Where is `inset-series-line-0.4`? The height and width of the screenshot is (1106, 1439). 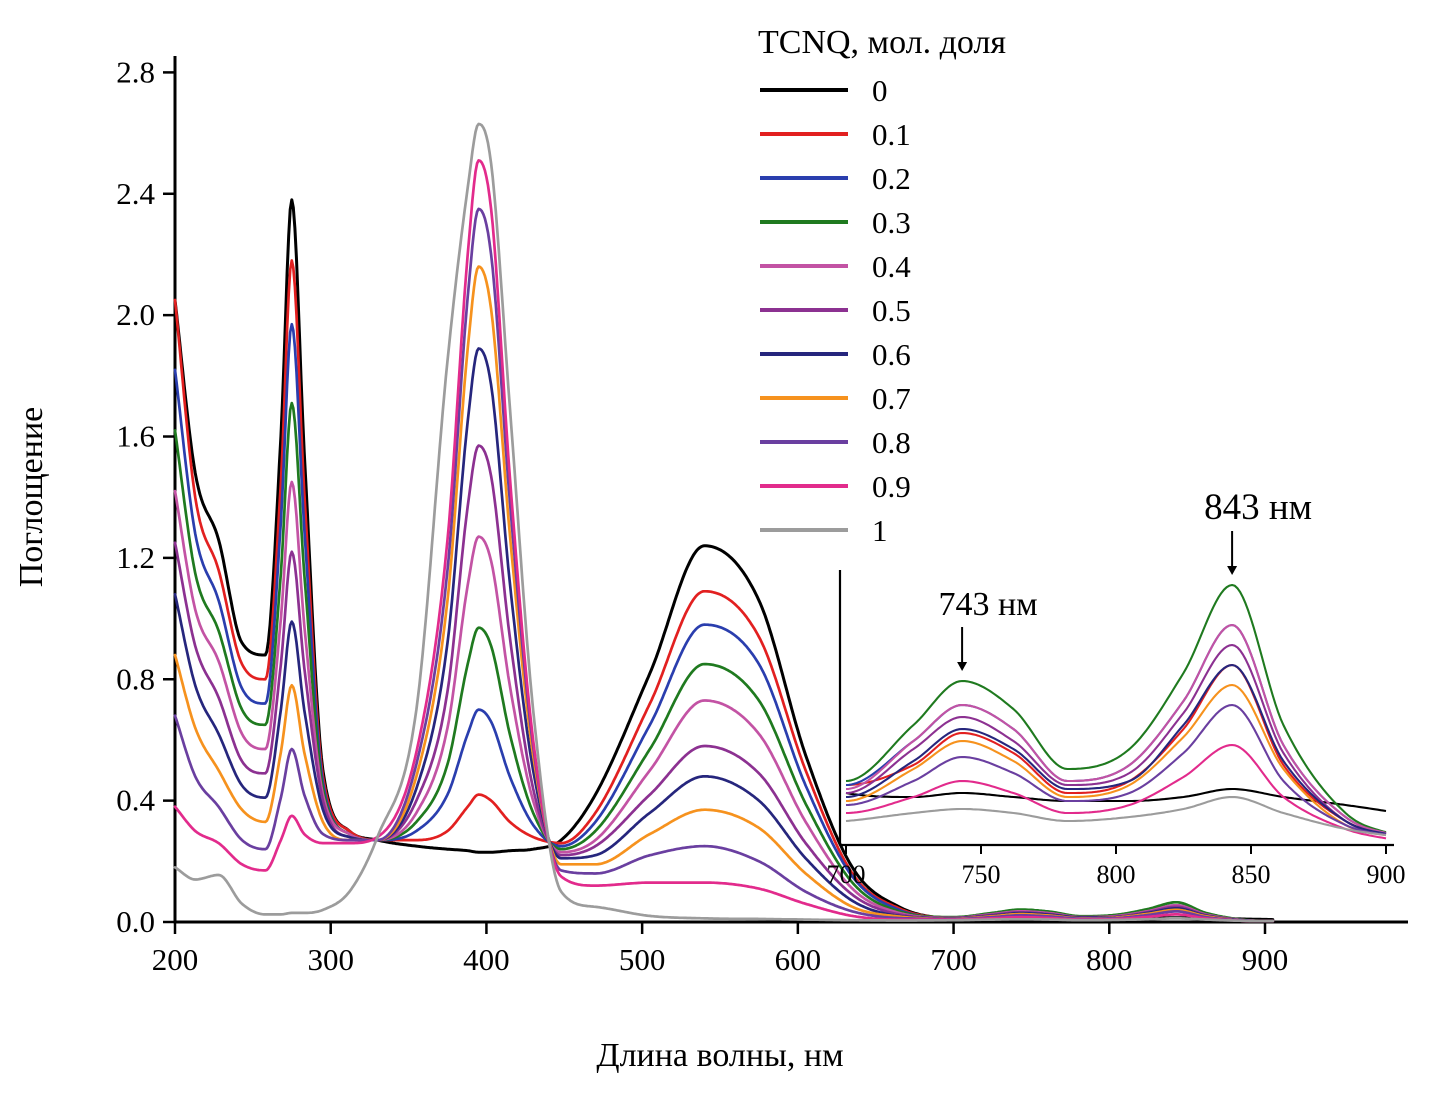 inset-series-line-0.4 is located at coordinates (1116, 729).